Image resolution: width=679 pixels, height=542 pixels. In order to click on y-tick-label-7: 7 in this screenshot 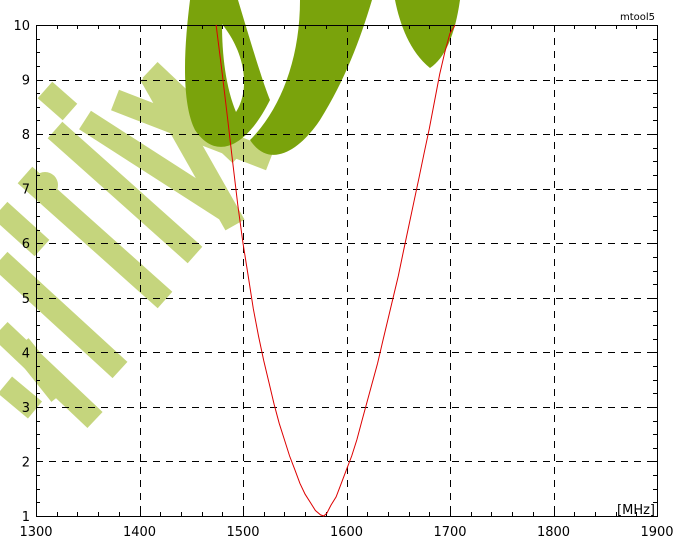, I will do `click(26, 190)`.